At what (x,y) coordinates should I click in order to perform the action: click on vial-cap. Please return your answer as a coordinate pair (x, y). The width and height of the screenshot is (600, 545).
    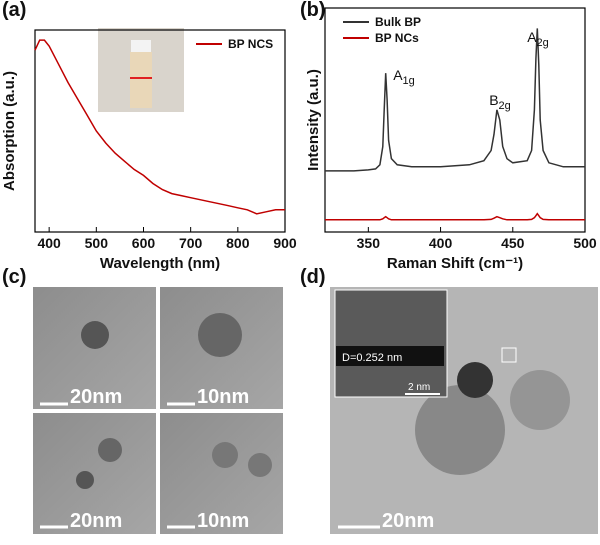
    Looking at the image, I should click on (141, 46).